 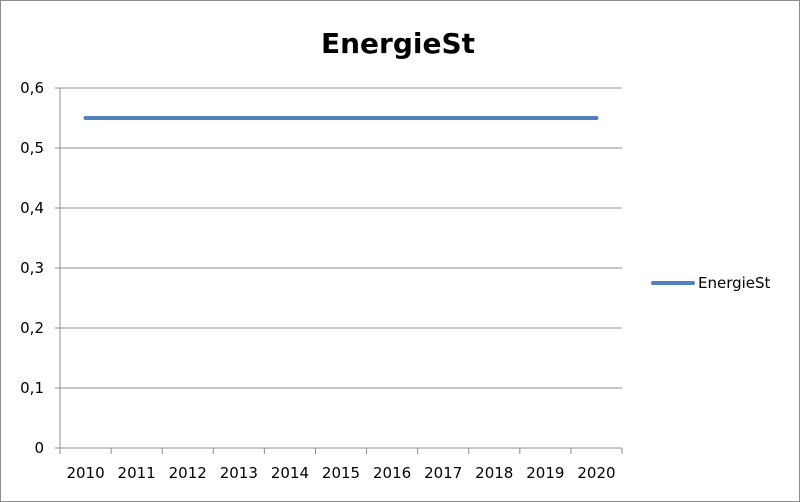 I want to click on x-tick-label: 2011, so click(x=137, y=473).